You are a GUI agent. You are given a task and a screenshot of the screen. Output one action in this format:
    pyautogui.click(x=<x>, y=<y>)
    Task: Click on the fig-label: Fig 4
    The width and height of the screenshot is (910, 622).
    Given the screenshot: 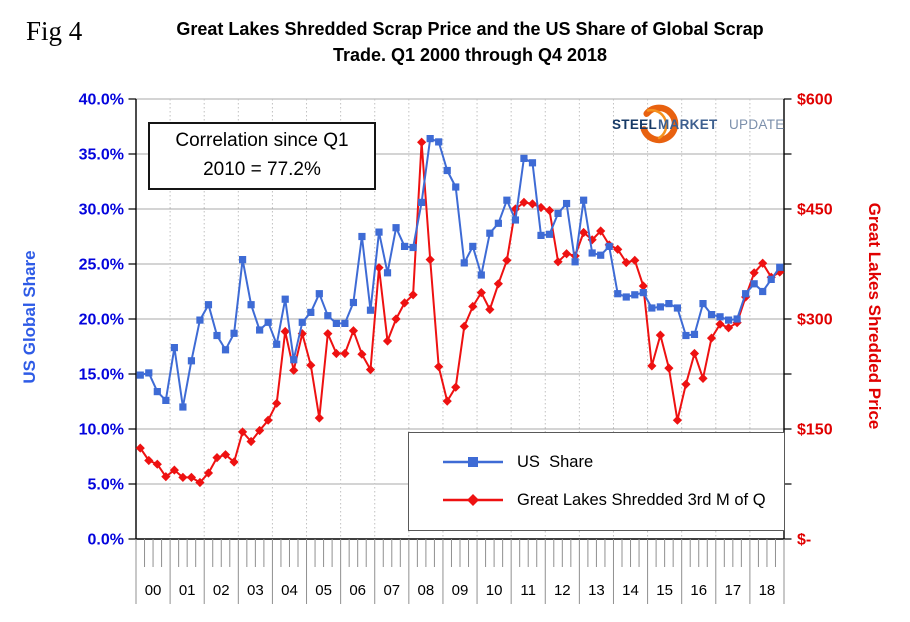 What is the action you would take?
    pyautogui.click(x=54, y=31)
    